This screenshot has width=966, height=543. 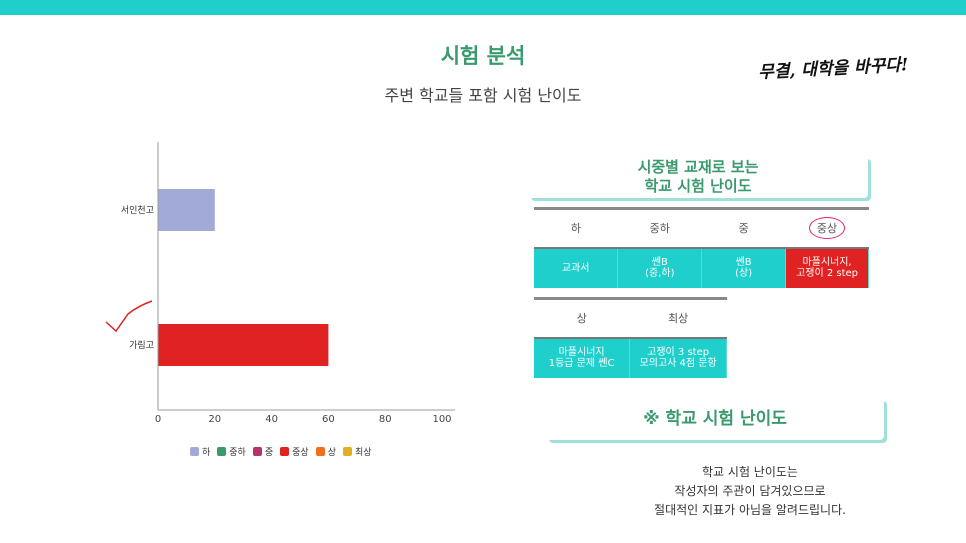 What do you see at coordinates (441, 419) in the screenshot?
I see `x-tick-label: 100` at bounding box center [441, 419].